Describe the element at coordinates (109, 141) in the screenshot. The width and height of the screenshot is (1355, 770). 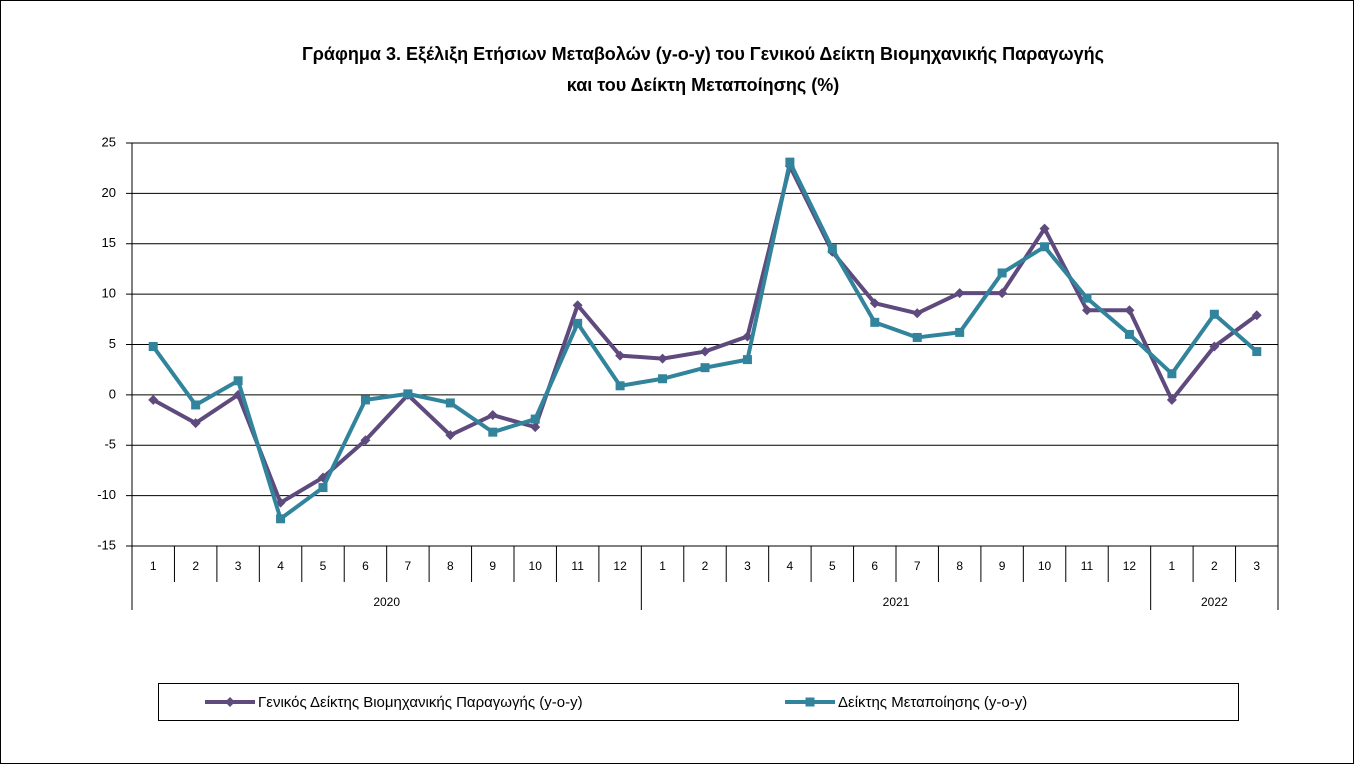
I see `y-tick-label: 25` at that location.